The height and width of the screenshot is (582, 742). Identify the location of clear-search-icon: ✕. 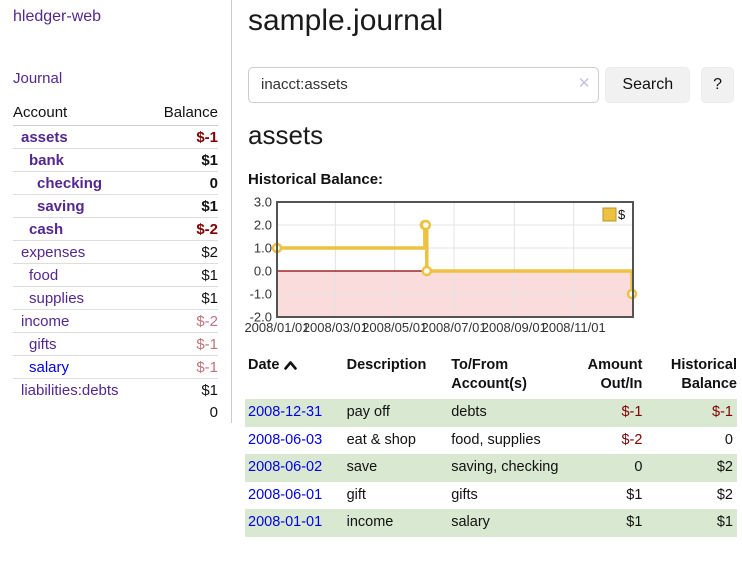
(584, 83).